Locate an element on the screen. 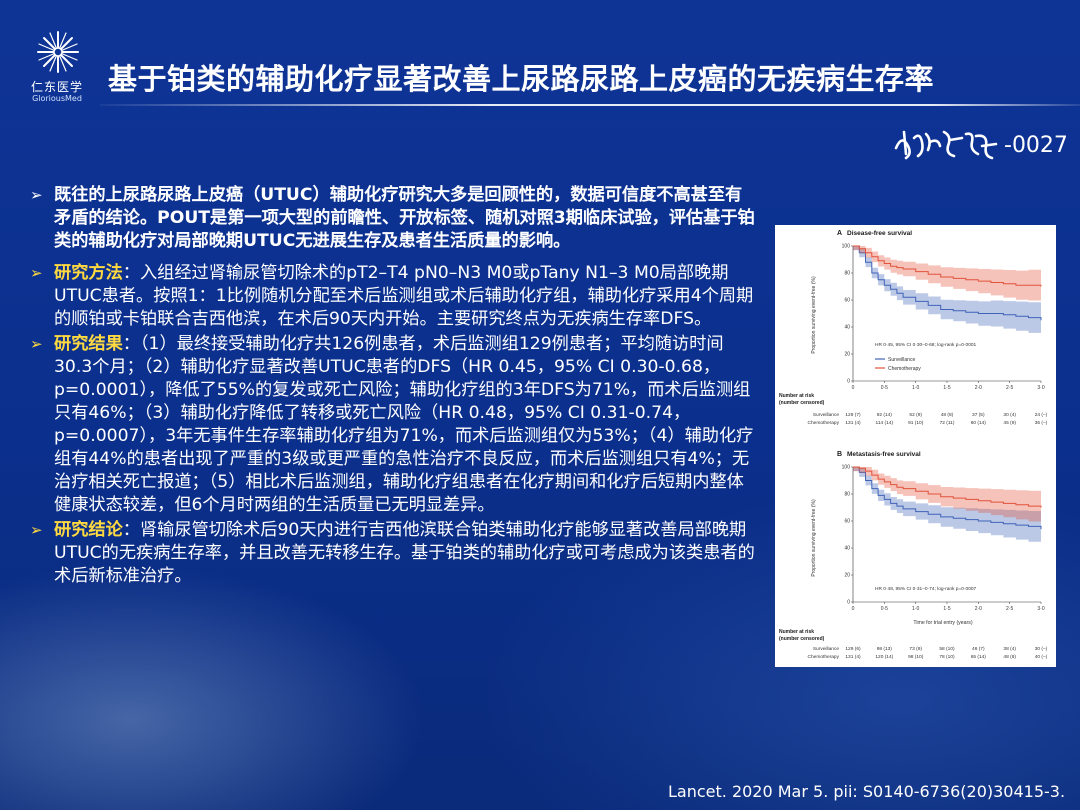 This screenshot has height=810, width=1080. risk-a-surveillance-cell: 24 (–) is located at coordinates (1041, 415).